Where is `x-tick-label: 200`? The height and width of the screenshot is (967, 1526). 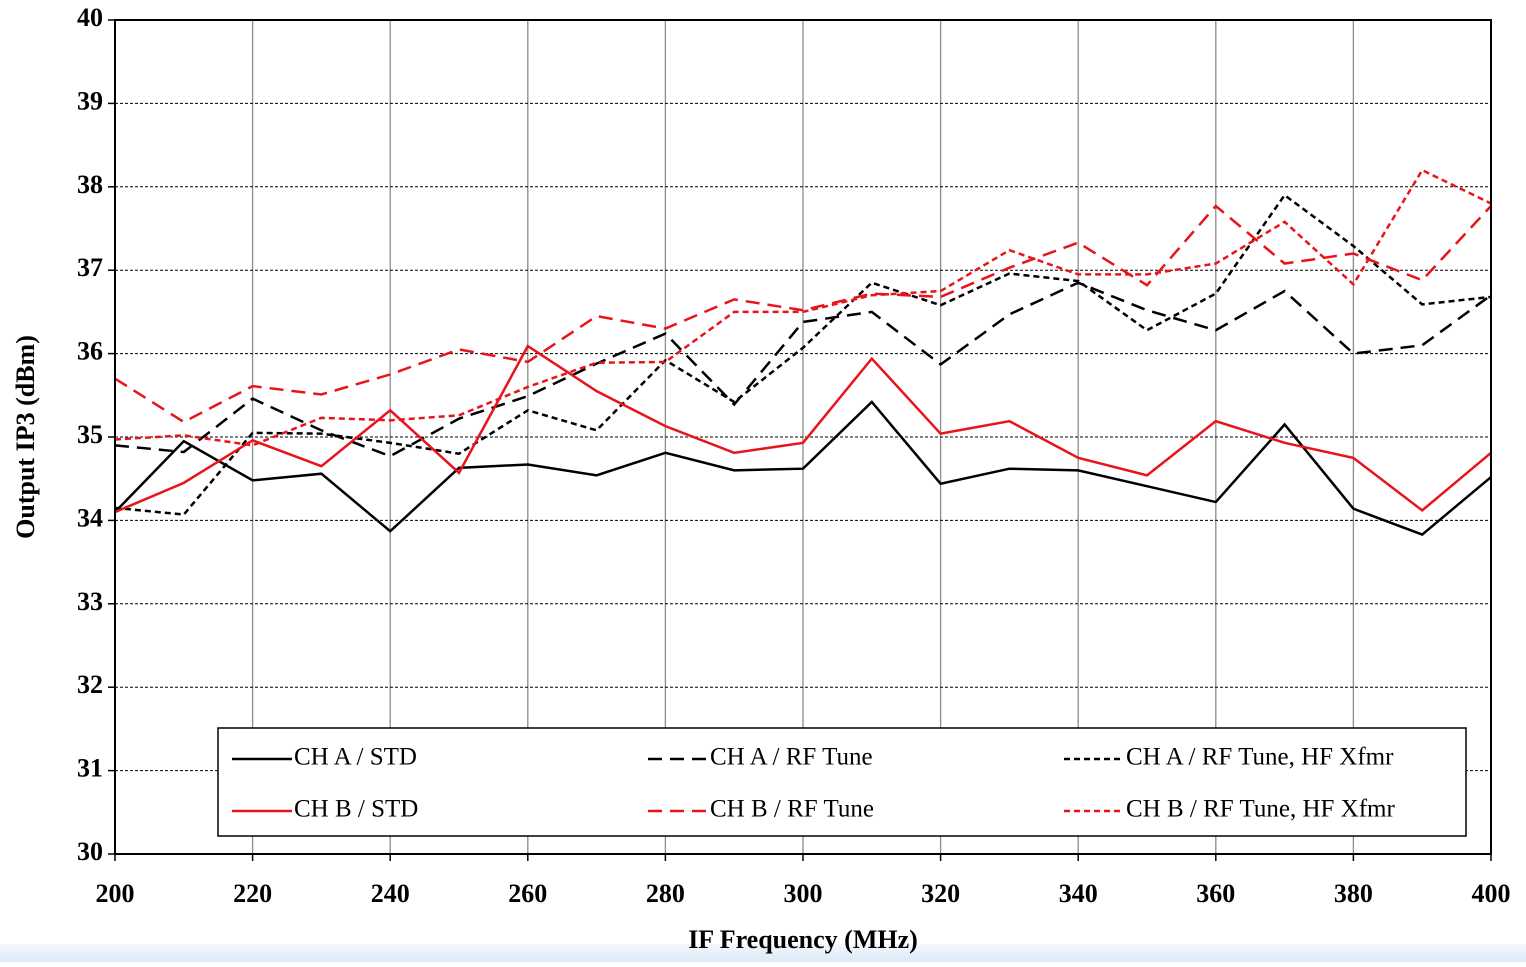 x-tick-label: 200 is located at coordinates (115, 893).